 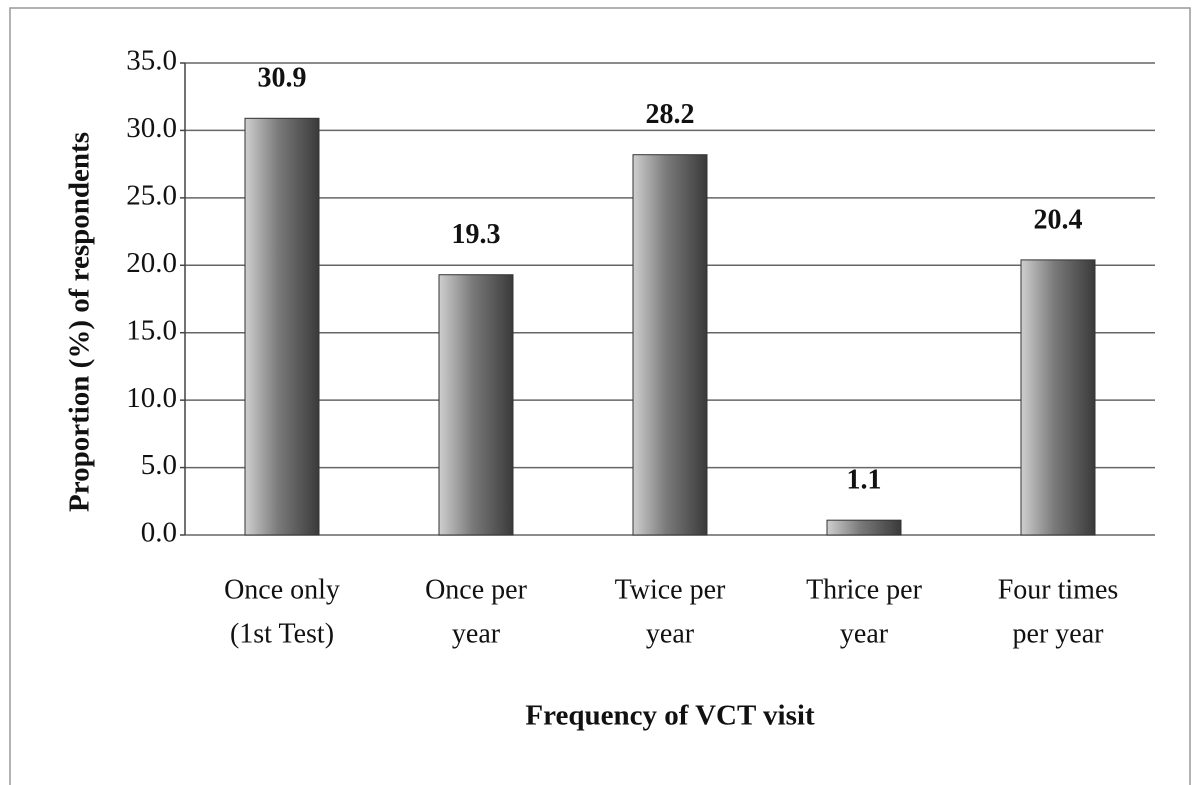 What do you see at coordinates (159, 533) in the screenshot?
I see `y-tick-label: 0.0` at bounding box center [159, 533].